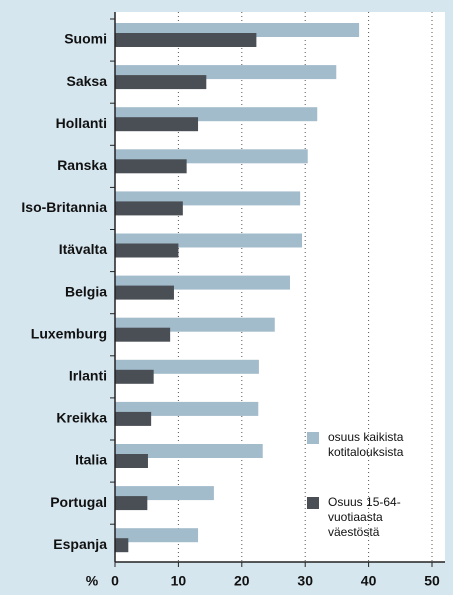 The width and height of the screenshot is (453, 595). I want to click on x-tick-label: 40, so click(369, 581).